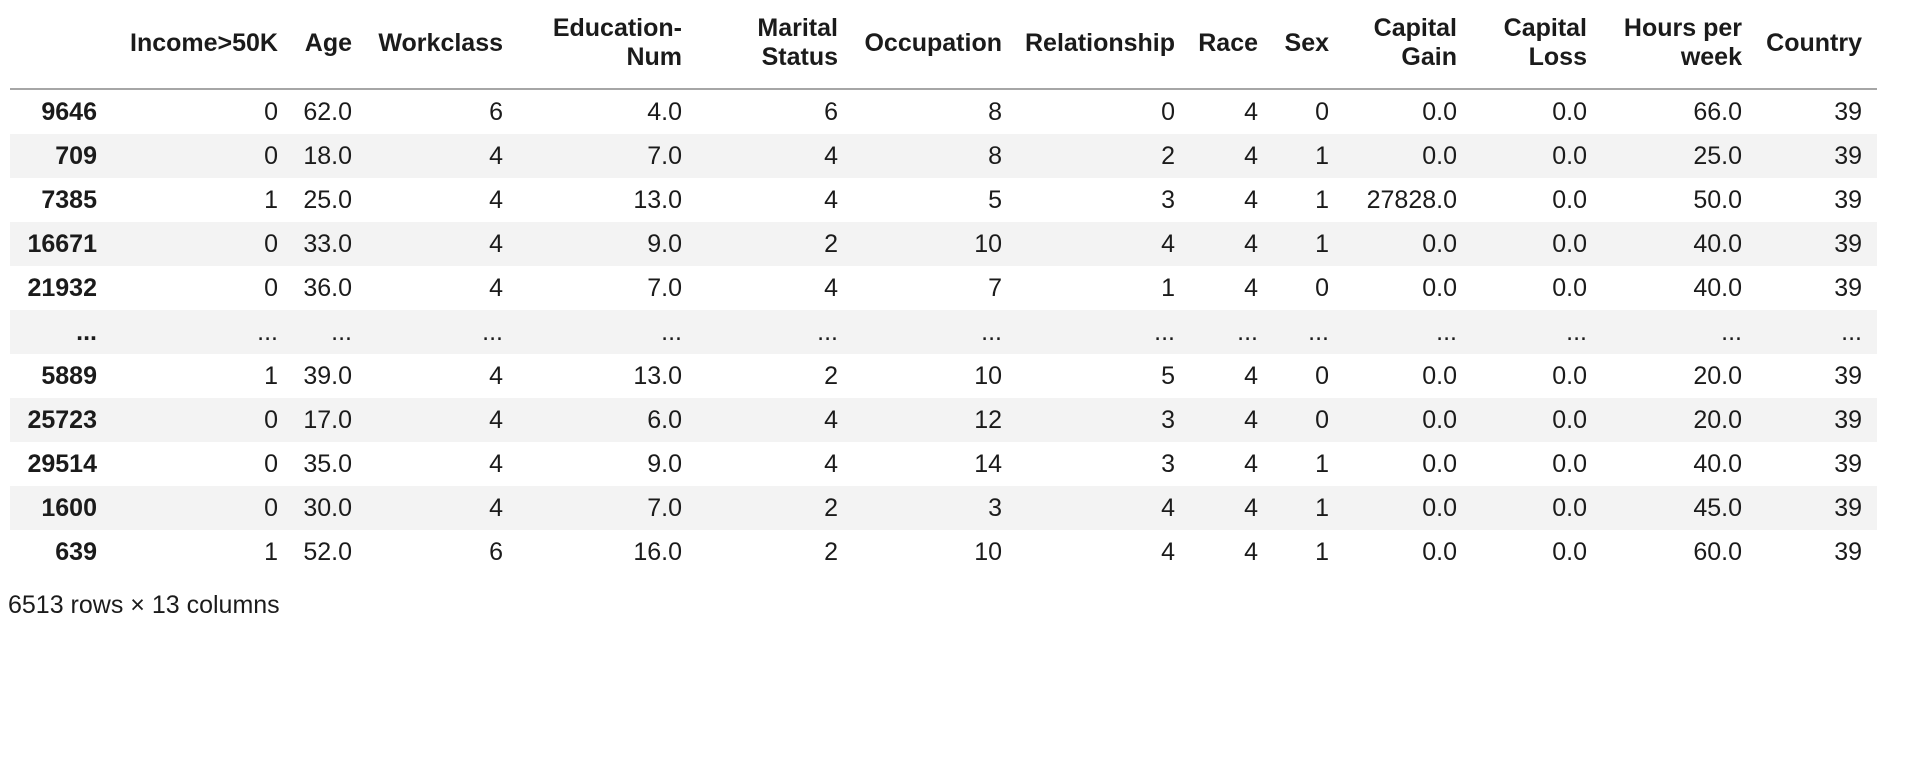 Image resolution: width=1928 pixels, height=760 pixels. Describe the element at coordinates (76, 552) in the screenshot. I see `row-index: 639` at that location.